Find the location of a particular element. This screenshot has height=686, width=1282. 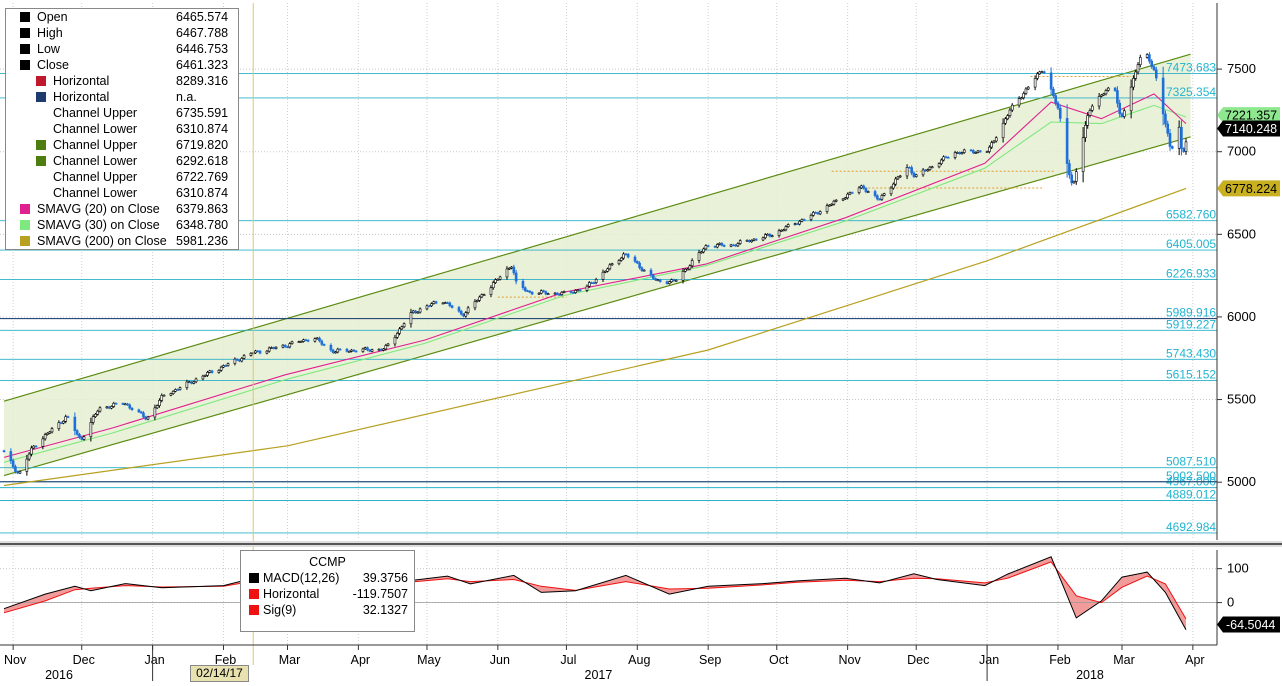

x-axis-year-label: 2016 is located at coordinates (59, 674).